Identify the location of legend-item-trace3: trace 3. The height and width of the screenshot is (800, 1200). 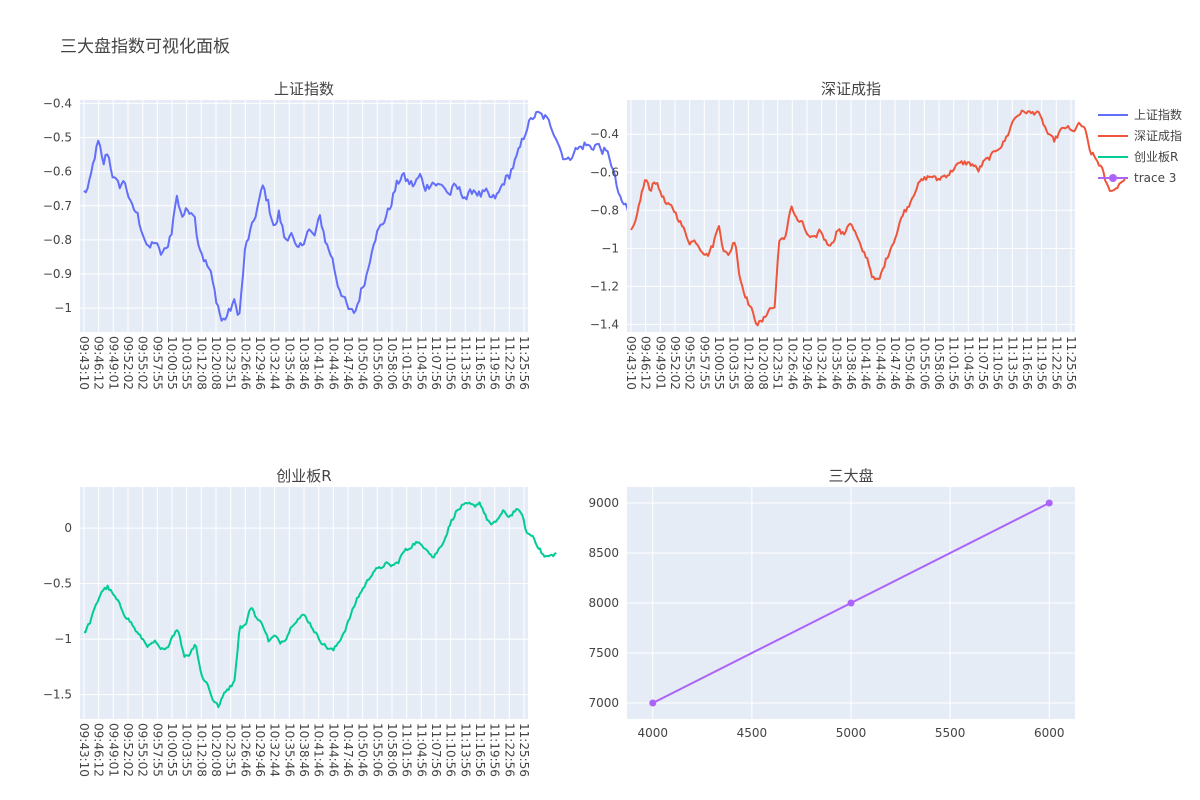
(1140, 177).